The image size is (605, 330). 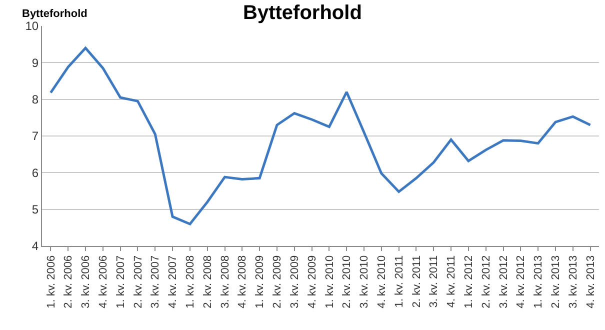 What do you see at coordinates (86, 281) in the screenshot?
I see `x-tick-label: 3. kv. 2006` at bounding box center [86, 281].